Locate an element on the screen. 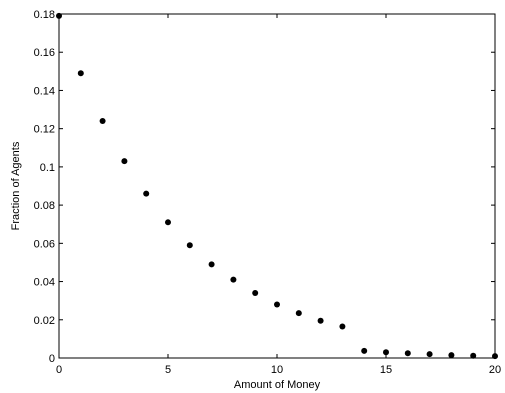 The height and width of the screenshot is (393, 505). x-tick-label: 5 is located at coordinates (168, 370).